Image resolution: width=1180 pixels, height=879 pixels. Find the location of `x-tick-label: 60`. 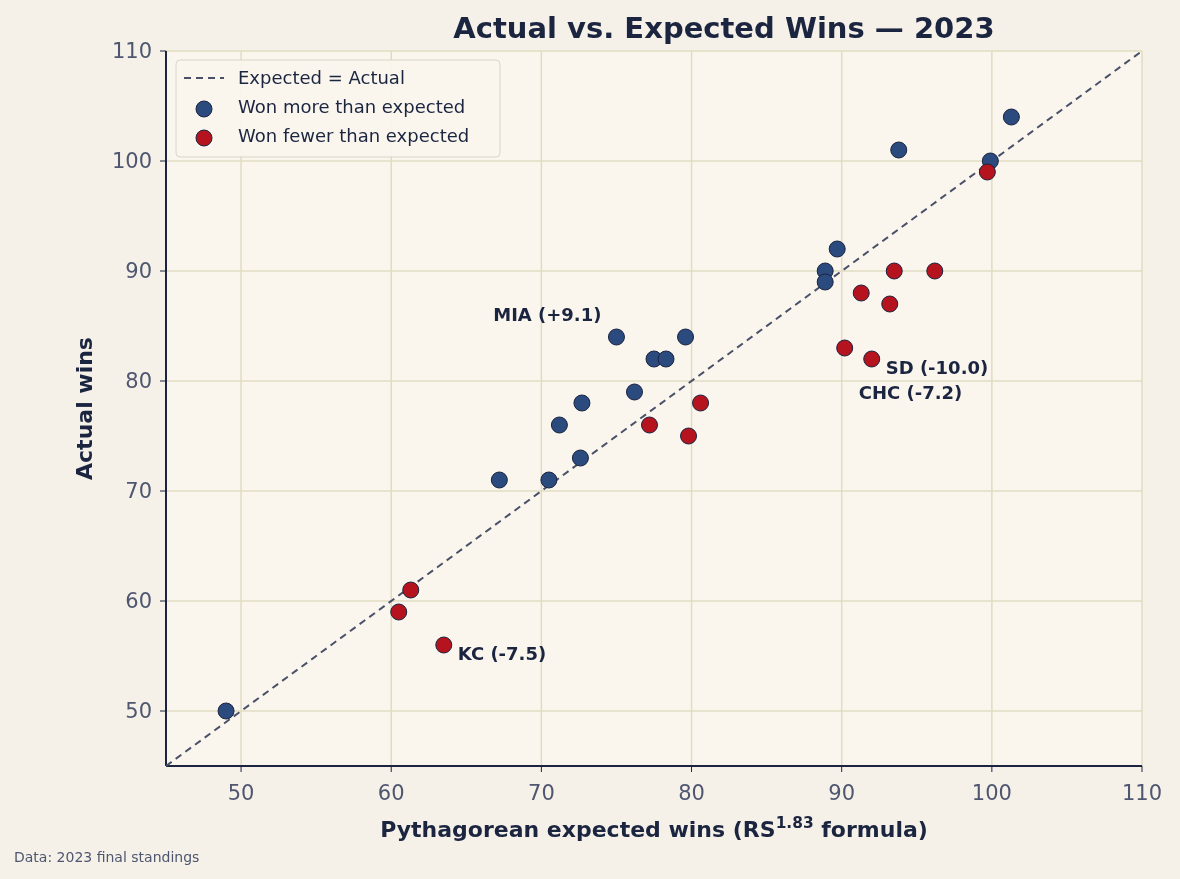

x-tick-label: 60 is located at coordinates (391, 793).